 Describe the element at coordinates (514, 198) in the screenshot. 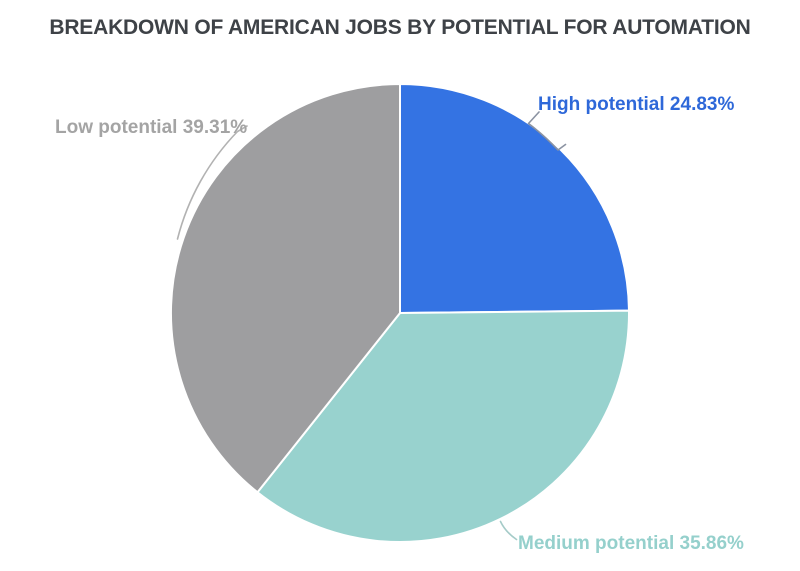

I see `pie-slice-high-potential` at that location.